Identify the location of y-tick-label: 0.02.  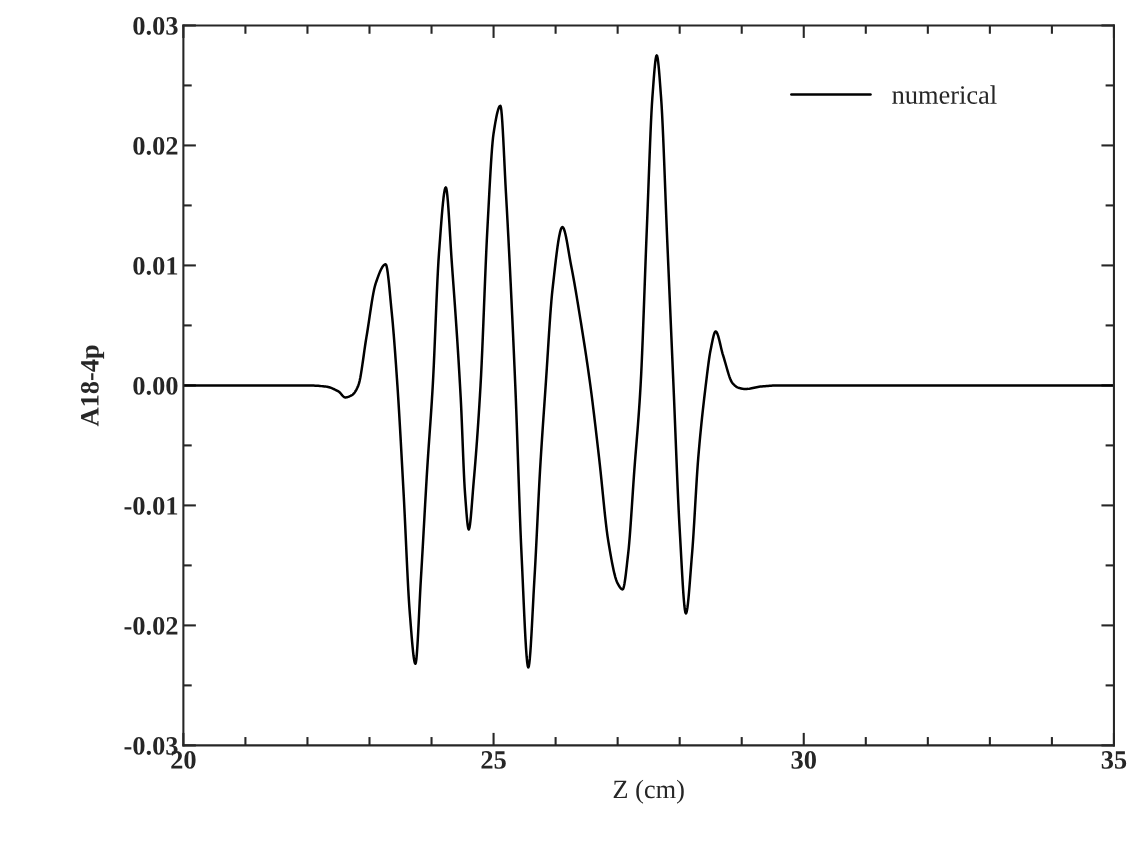
(155, 146).